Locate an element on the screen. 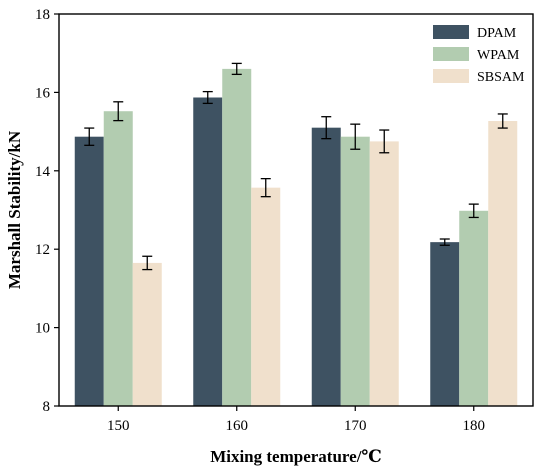 The width and height of the screenshot is (550, 472). x-tick-label: 150 is located at coordinates (118, 426).